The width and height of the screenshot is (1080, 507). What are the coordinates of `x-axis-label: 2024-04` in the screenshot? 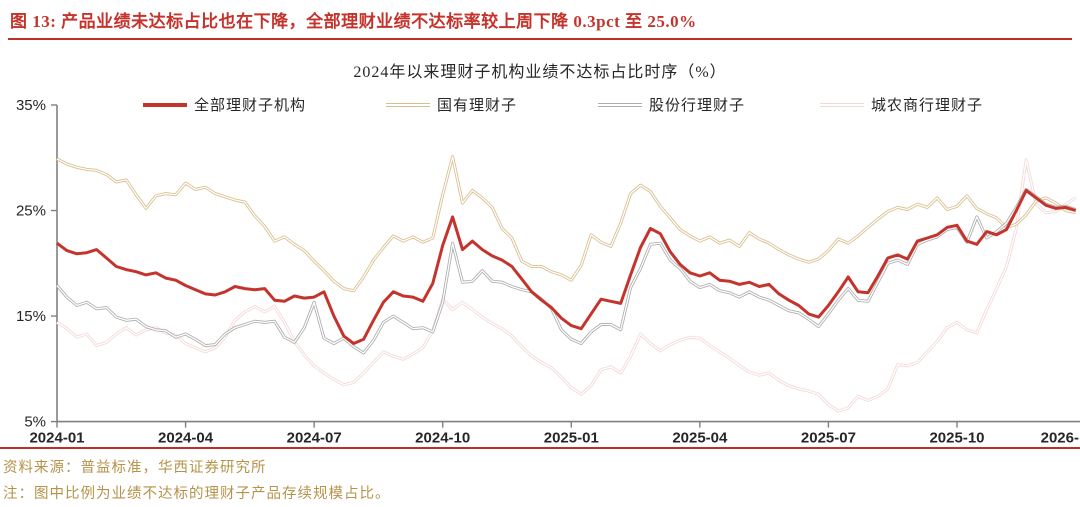 It's located at (186, 438).